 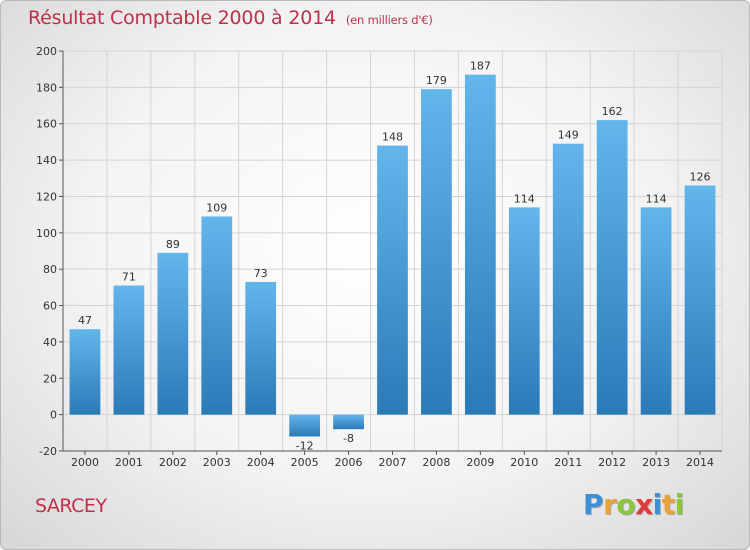 I want to click on x-tick-label: 2001, so click(x=129, y=462).